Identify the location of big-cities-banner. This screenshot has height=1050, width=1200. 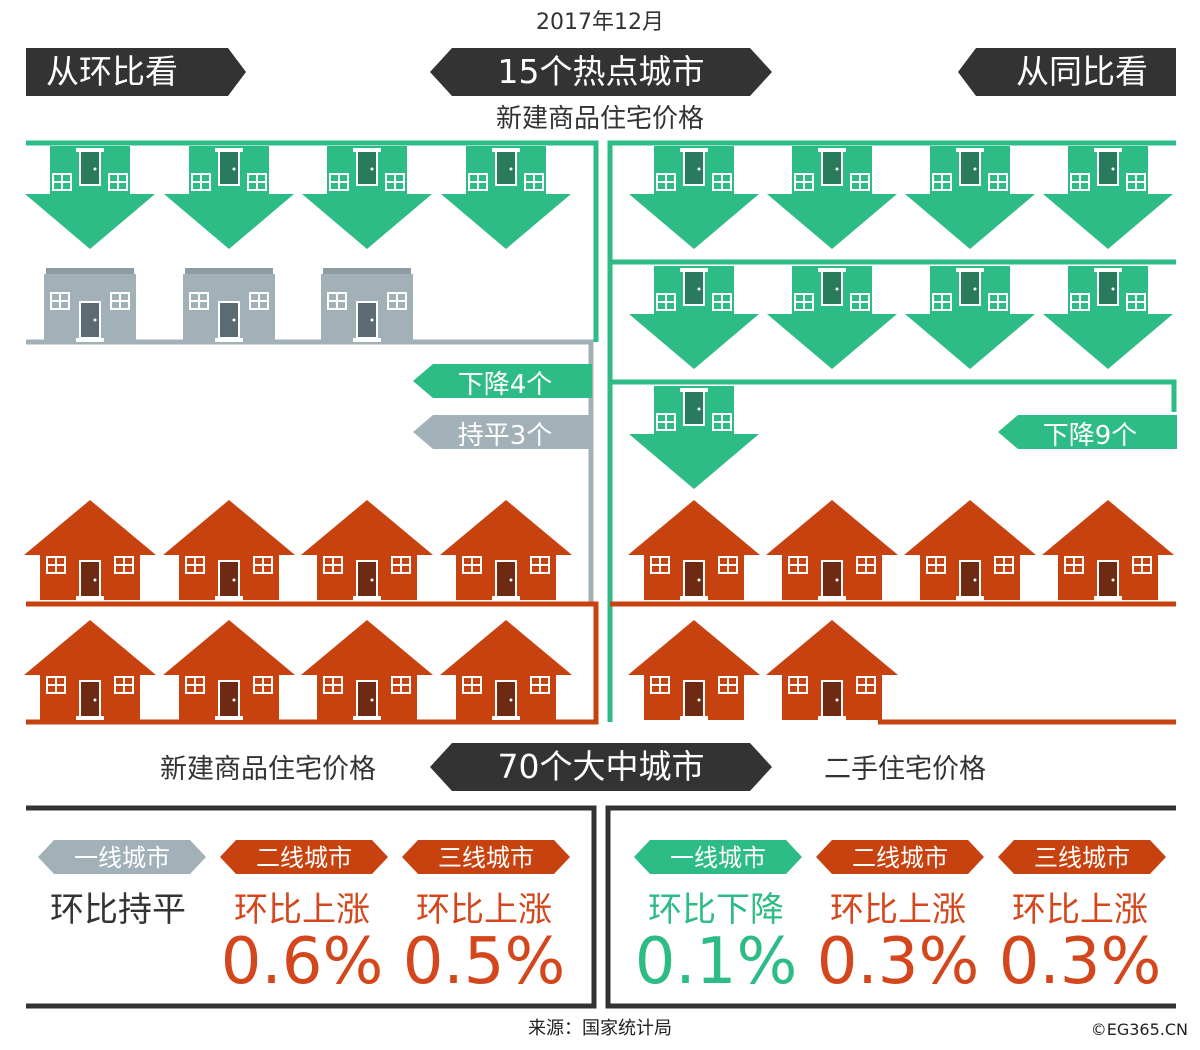
(601, 767).